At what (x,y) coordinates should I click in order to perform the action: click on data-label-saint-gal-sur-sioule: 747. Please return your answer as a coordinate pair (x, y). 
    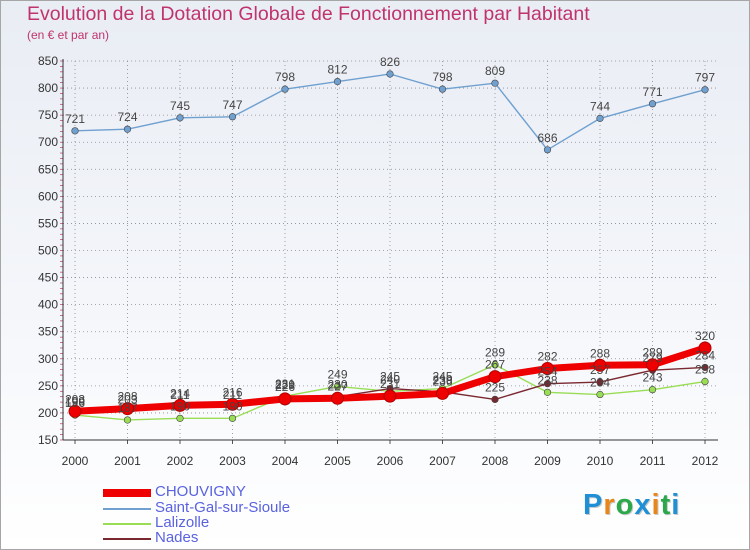
    Looking at the image, I should click on (232, 105).